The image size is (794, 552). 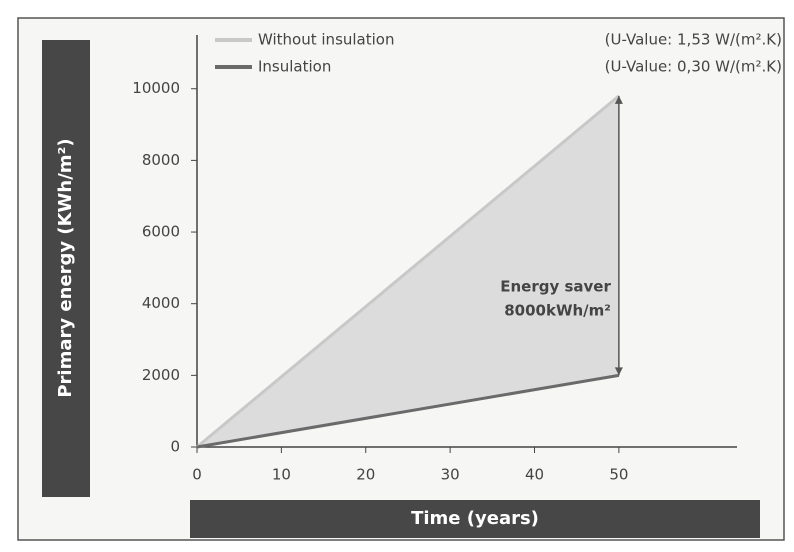 I want to click on x-tick-label: 20, so click(x=365, y=475).